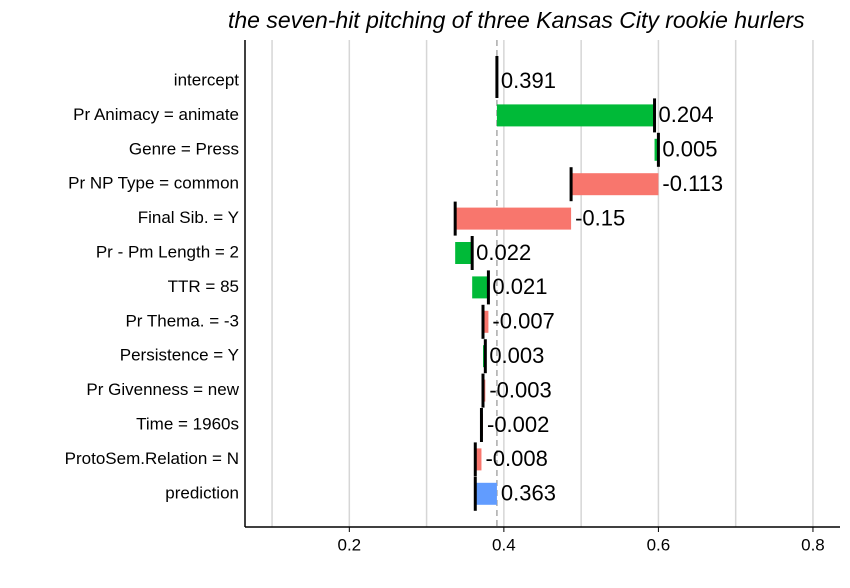 Image resolution: width=850 pixels, height=588 pixels. Describe the element at coordinates (162, 389) in the screenshot. I see `y-tick-label: Pr Givenness = new` at that location.